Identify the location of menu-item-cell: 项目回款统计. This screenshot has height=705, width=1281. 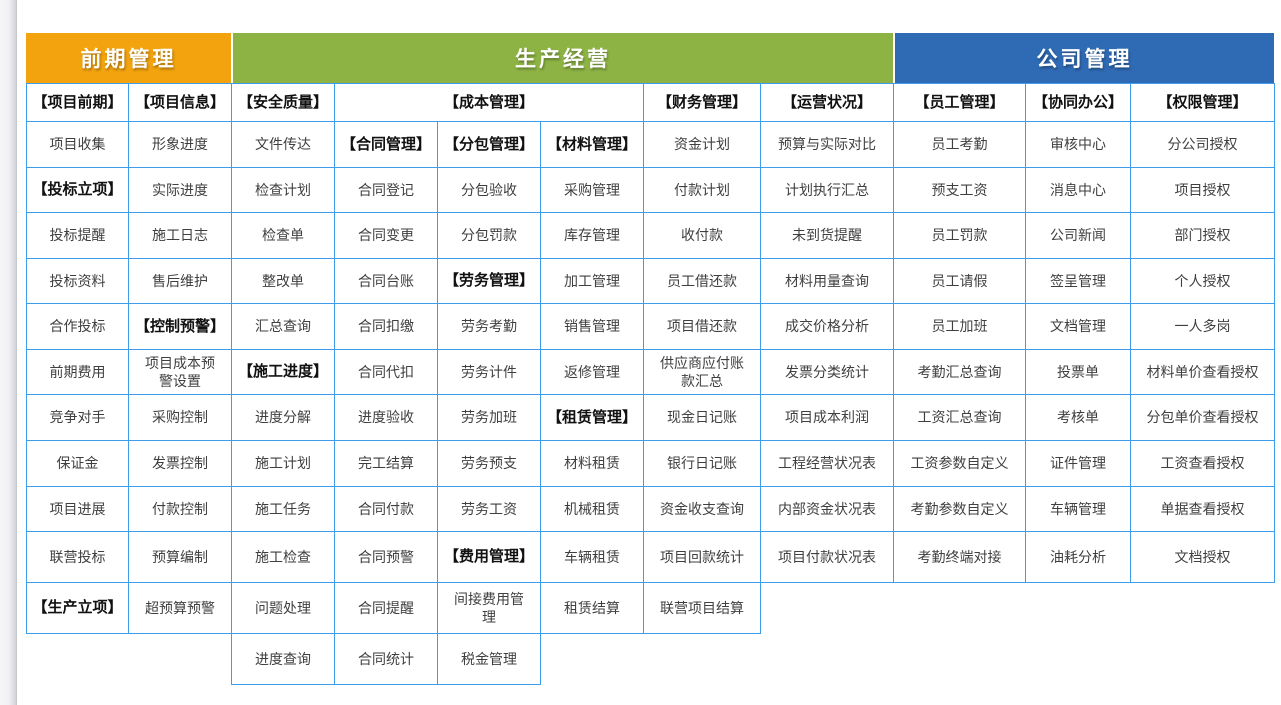
(702, 557).